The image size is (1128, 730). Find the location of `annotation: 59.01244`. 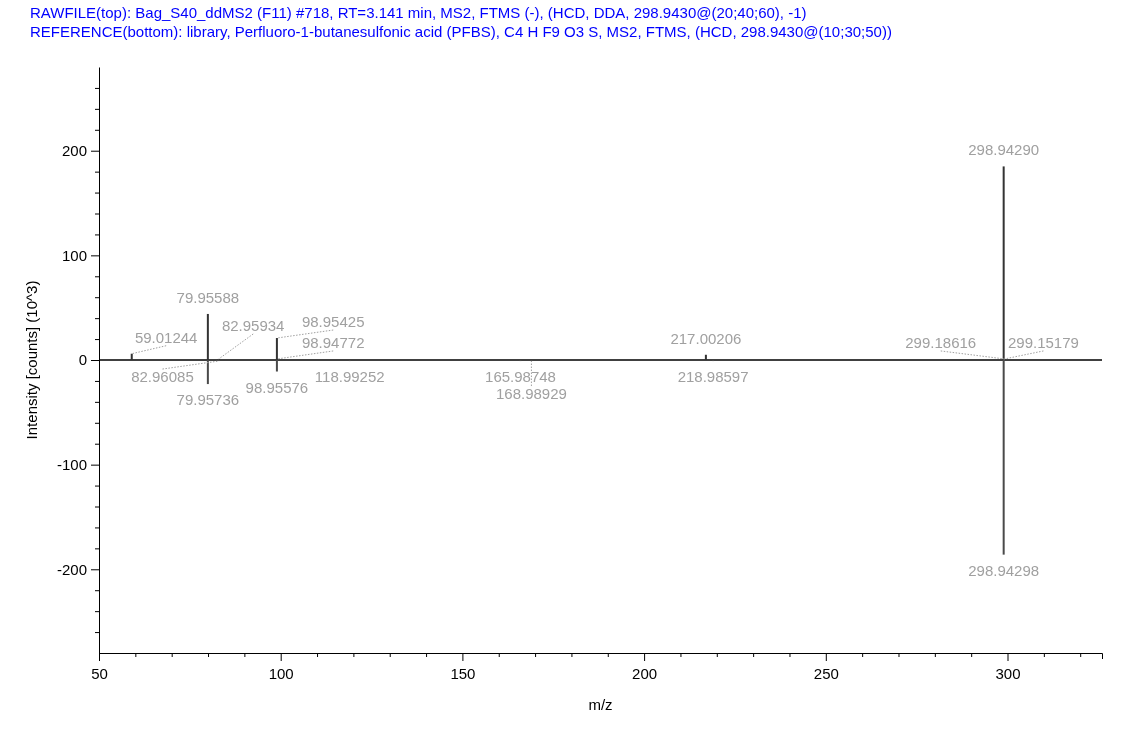

annotation: 59.01244 is located at coordinates (166, 337).